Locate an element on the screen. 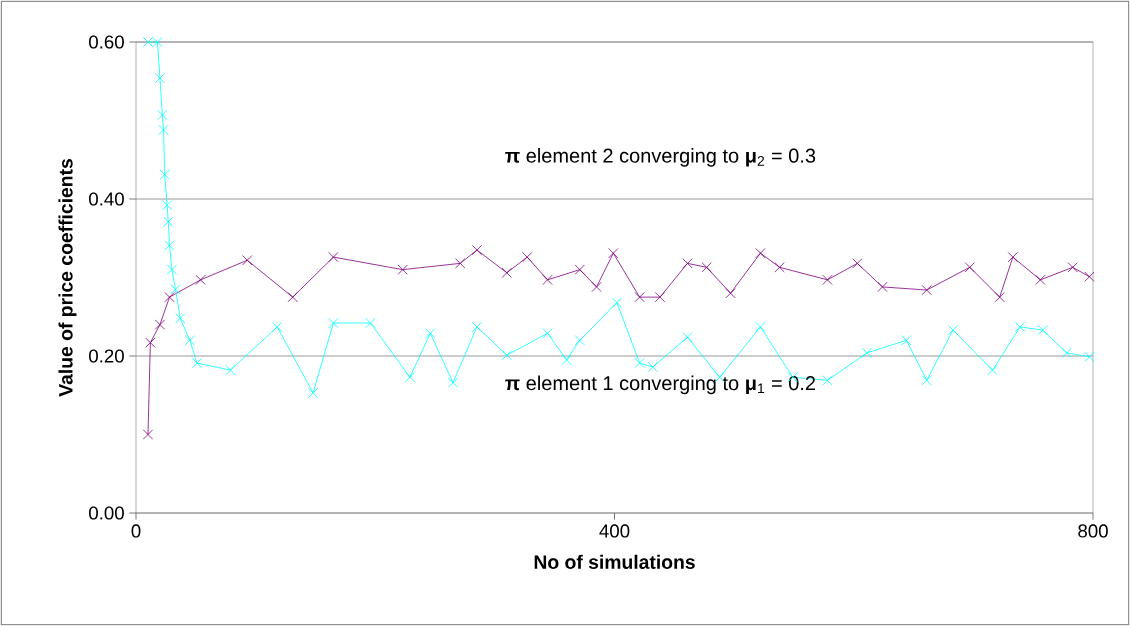 The width and height of the screenshot is (1130, 626). x-tick-label: 400 is located at coordinates (614, 531).